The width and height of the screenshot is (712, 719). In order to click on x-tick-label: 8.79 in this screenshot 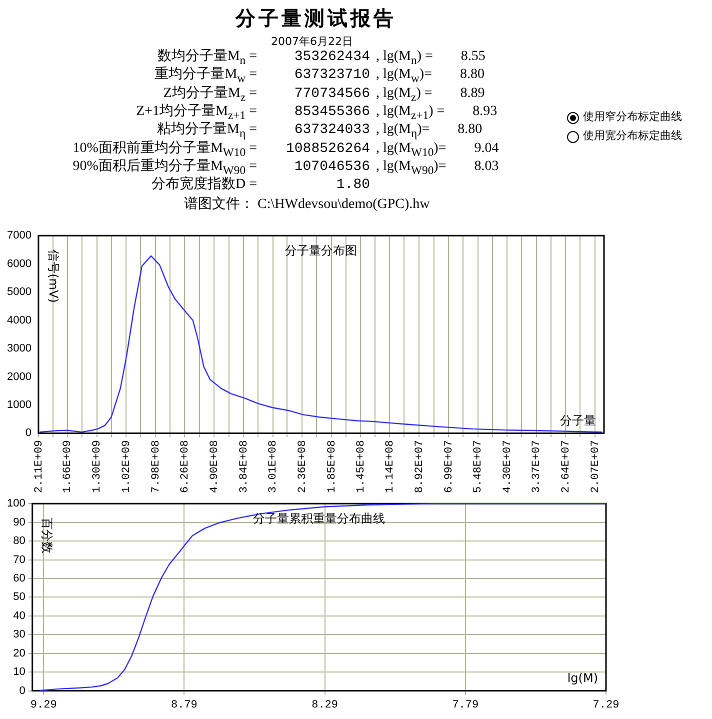, I will do `click(184, 705)`.